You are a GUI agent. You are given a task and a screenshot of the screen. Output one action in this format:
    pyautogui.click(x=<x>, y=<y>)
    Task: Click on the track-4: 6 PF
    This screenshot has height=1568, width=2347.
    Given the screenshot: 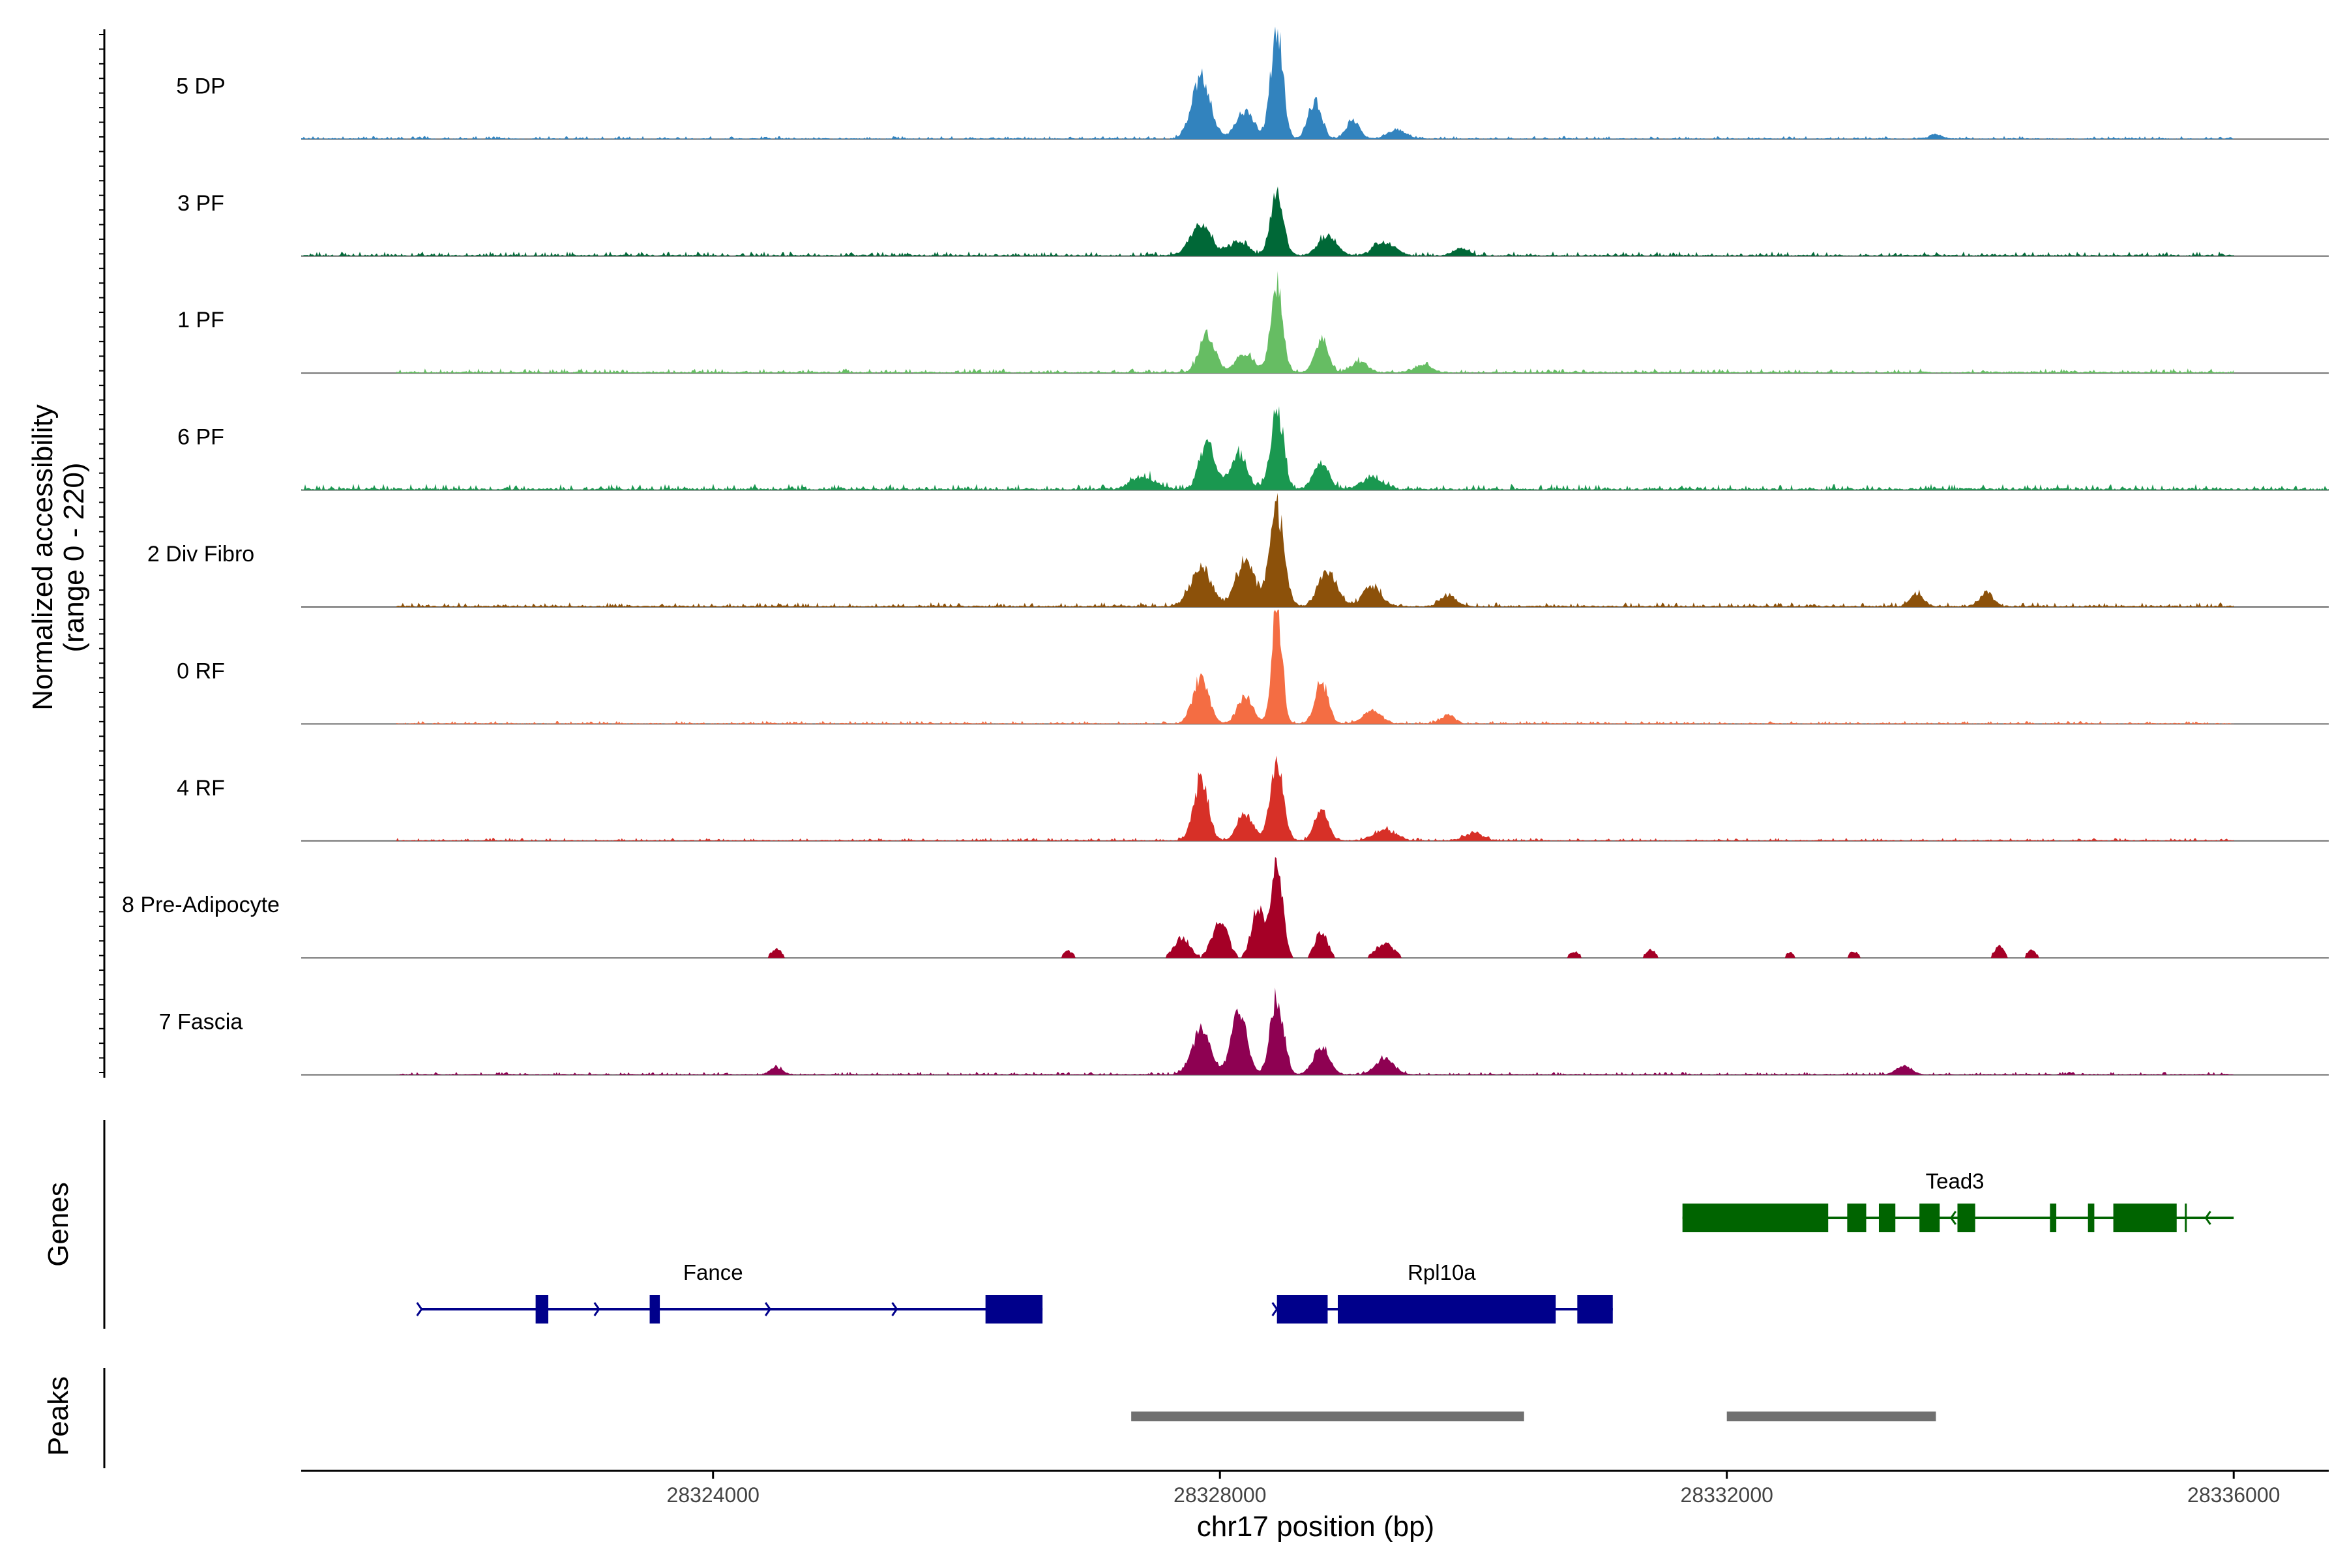 What is the action you would take?
    pyautogui.click(x=1253, y=449)
    